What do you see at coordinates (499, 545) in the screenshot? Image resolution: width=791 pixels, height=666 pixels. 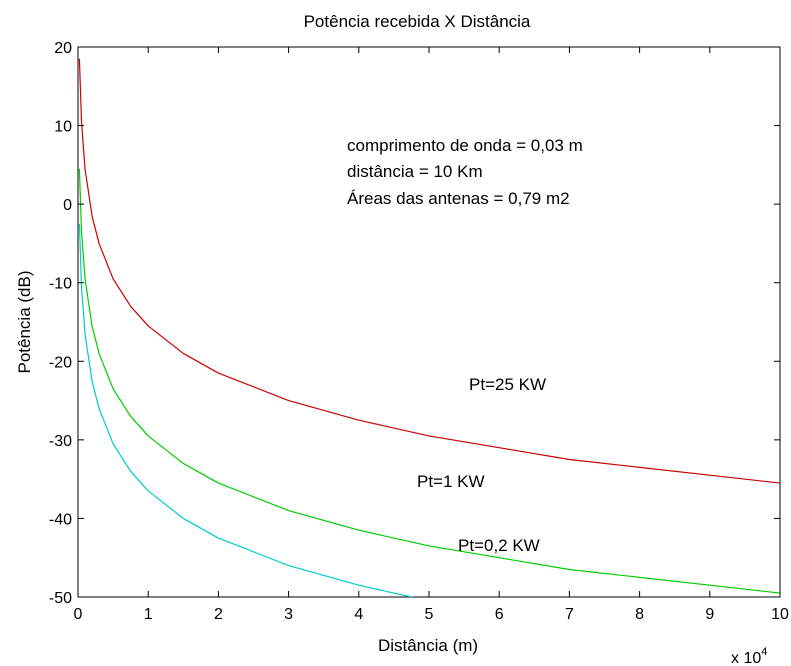 I see `series-label-0-2kw: Pt=0,2 KW` at bounding box center [499, 545].